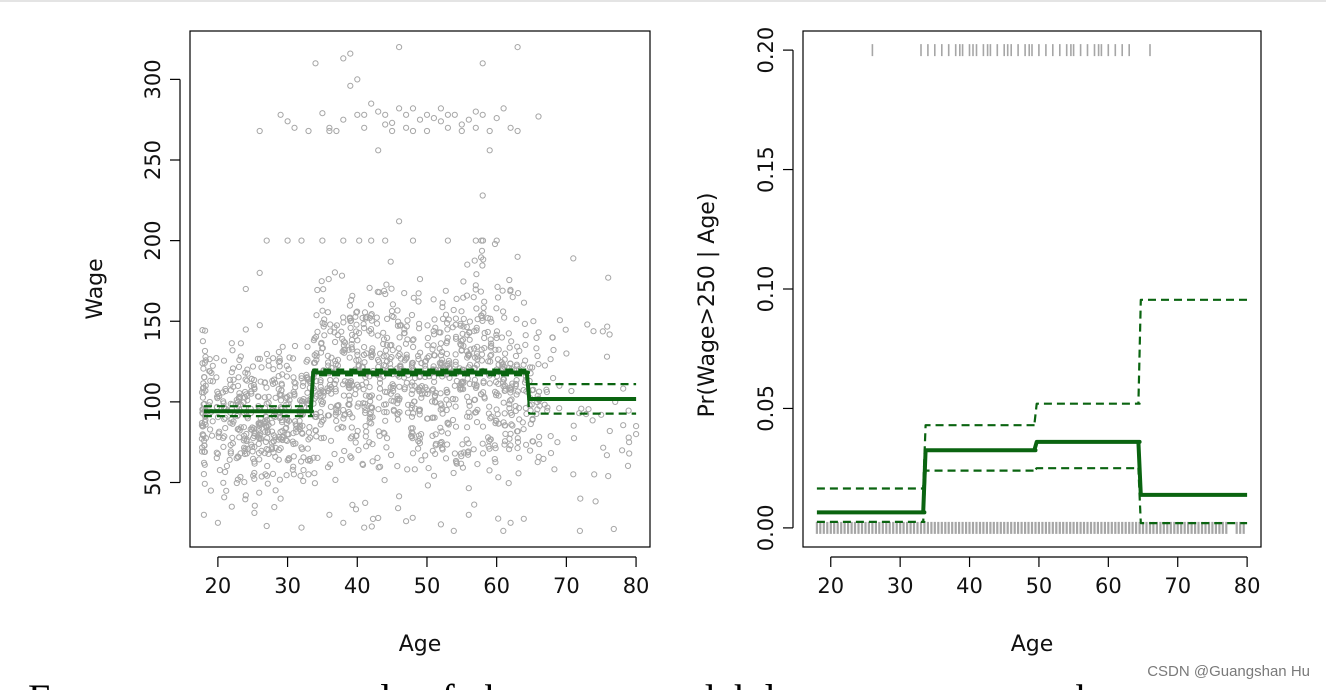 Image resolution: width=1326 pixels, height=690 pixels. I want to click on right-step-lines, so click(1032, 411).